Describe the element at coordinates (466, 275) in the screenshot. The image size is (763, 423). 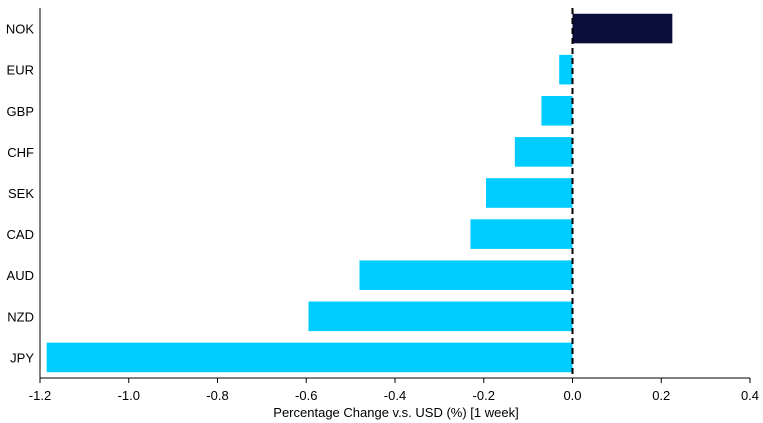
I see `bar-aud` at that location.